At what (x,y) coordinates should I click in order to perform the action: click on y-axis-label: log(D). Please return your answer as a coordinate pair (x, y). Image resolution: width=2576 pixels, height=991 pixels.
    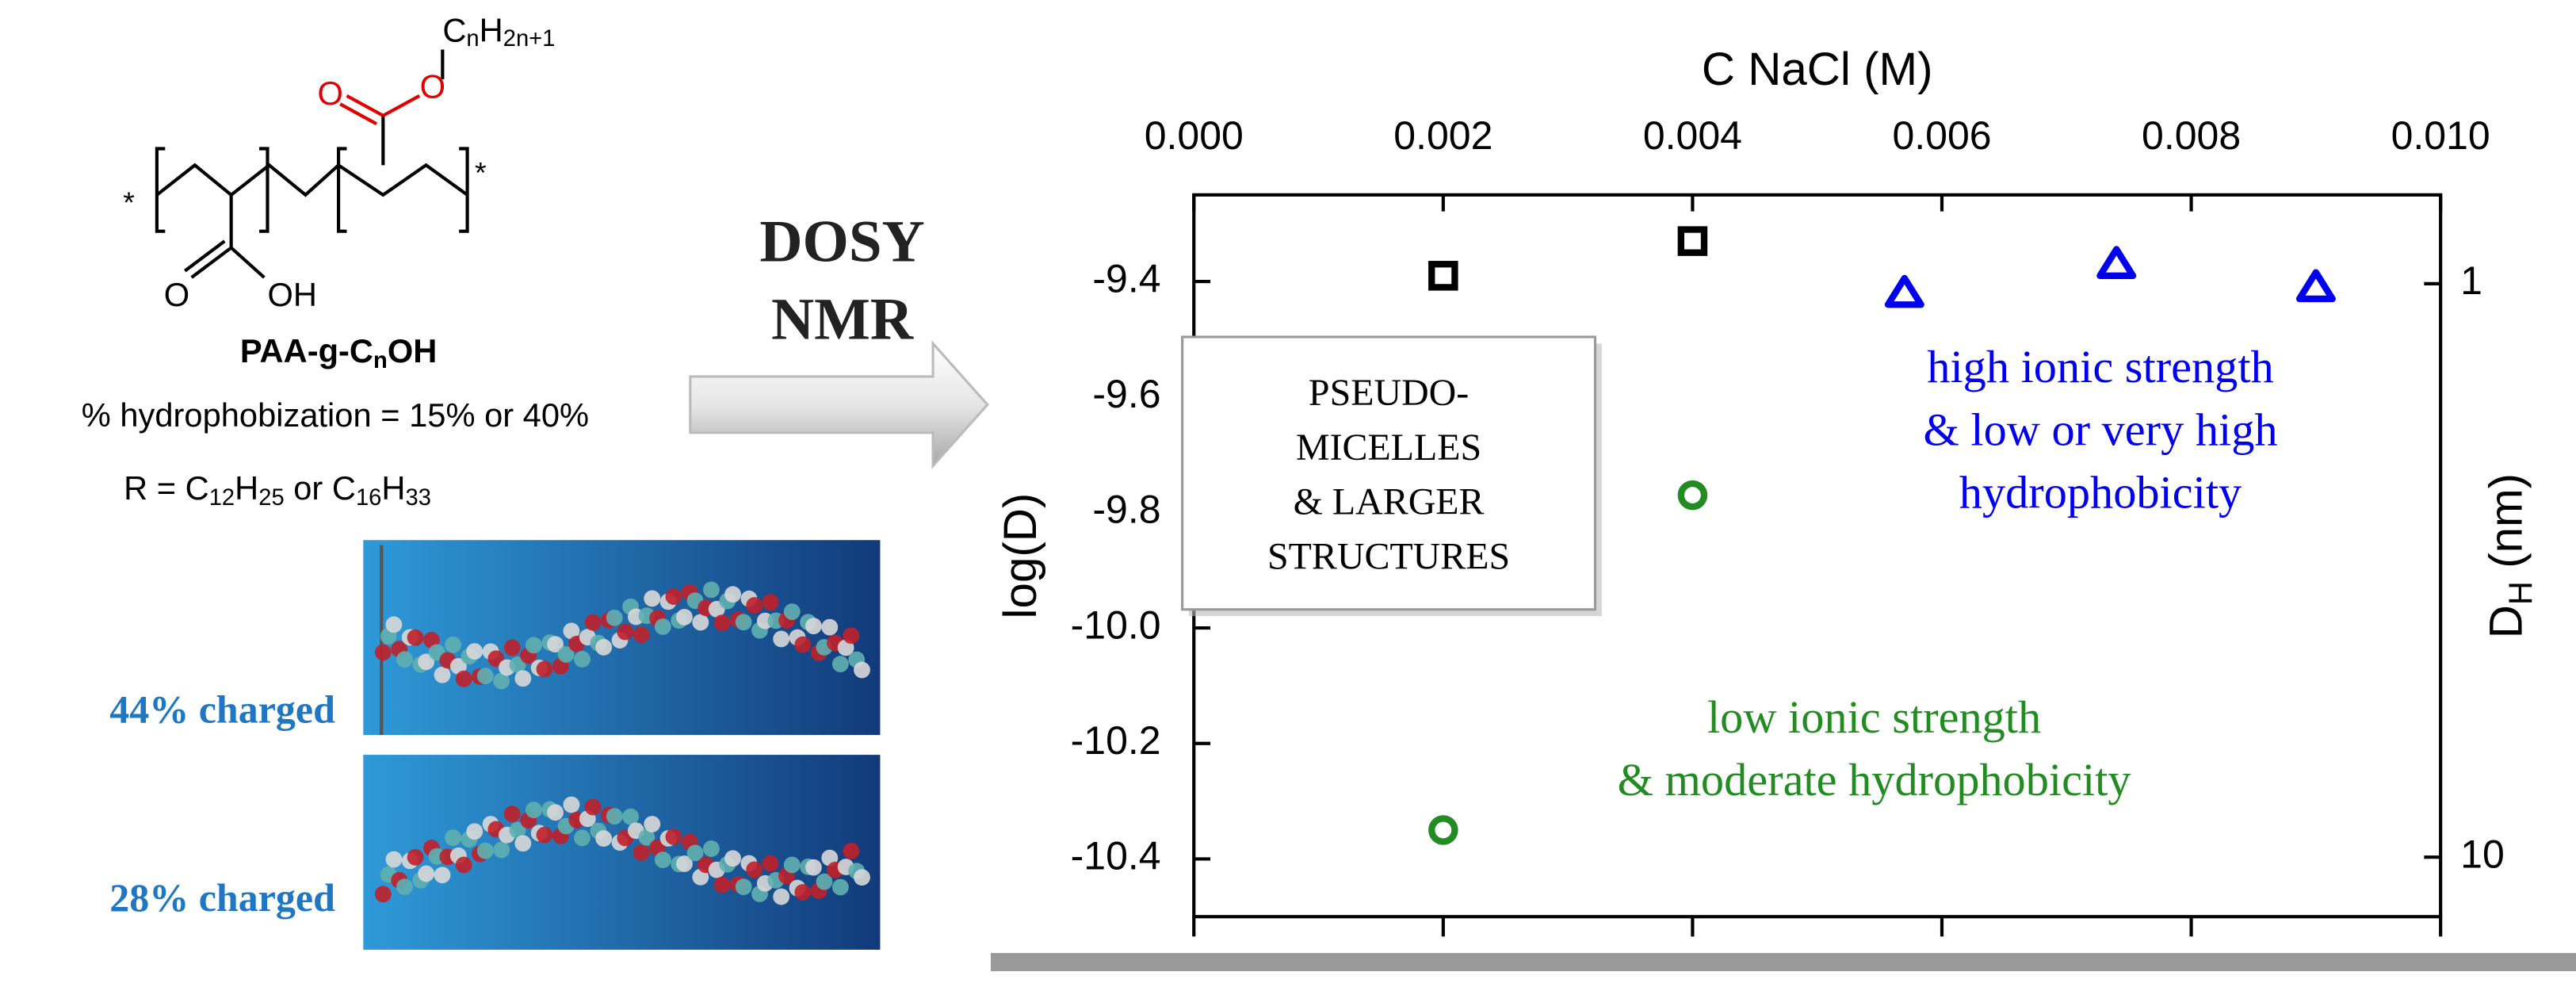
    Looking at the image, I should click on (1020, 556).